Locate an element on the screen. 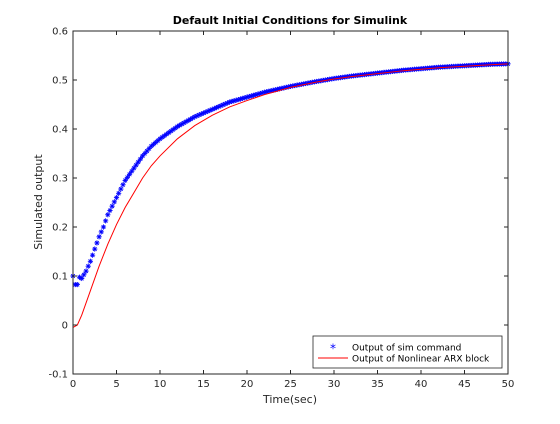  y-tick-label: 0.1 is located at coordinates (60, 277).